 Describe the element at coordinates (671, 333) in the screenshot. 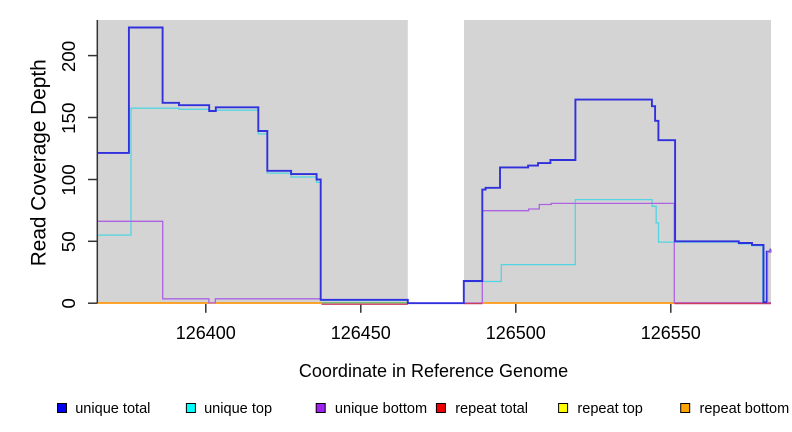

I see `svg-text: 126550` at that location.